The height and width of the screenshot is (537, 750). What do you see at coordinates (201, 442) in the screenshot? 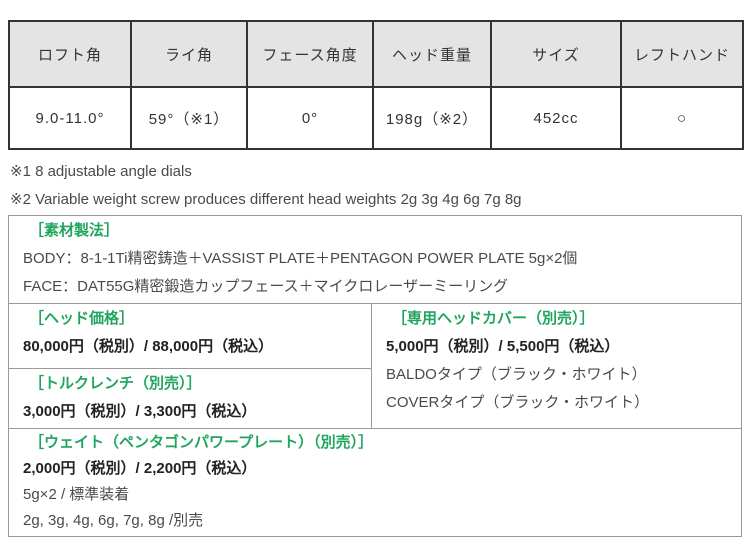
I see `weight-title: ［ウェイト（ペンタゴンパワープレート）（別売）］` at bounding box center [201, 442].